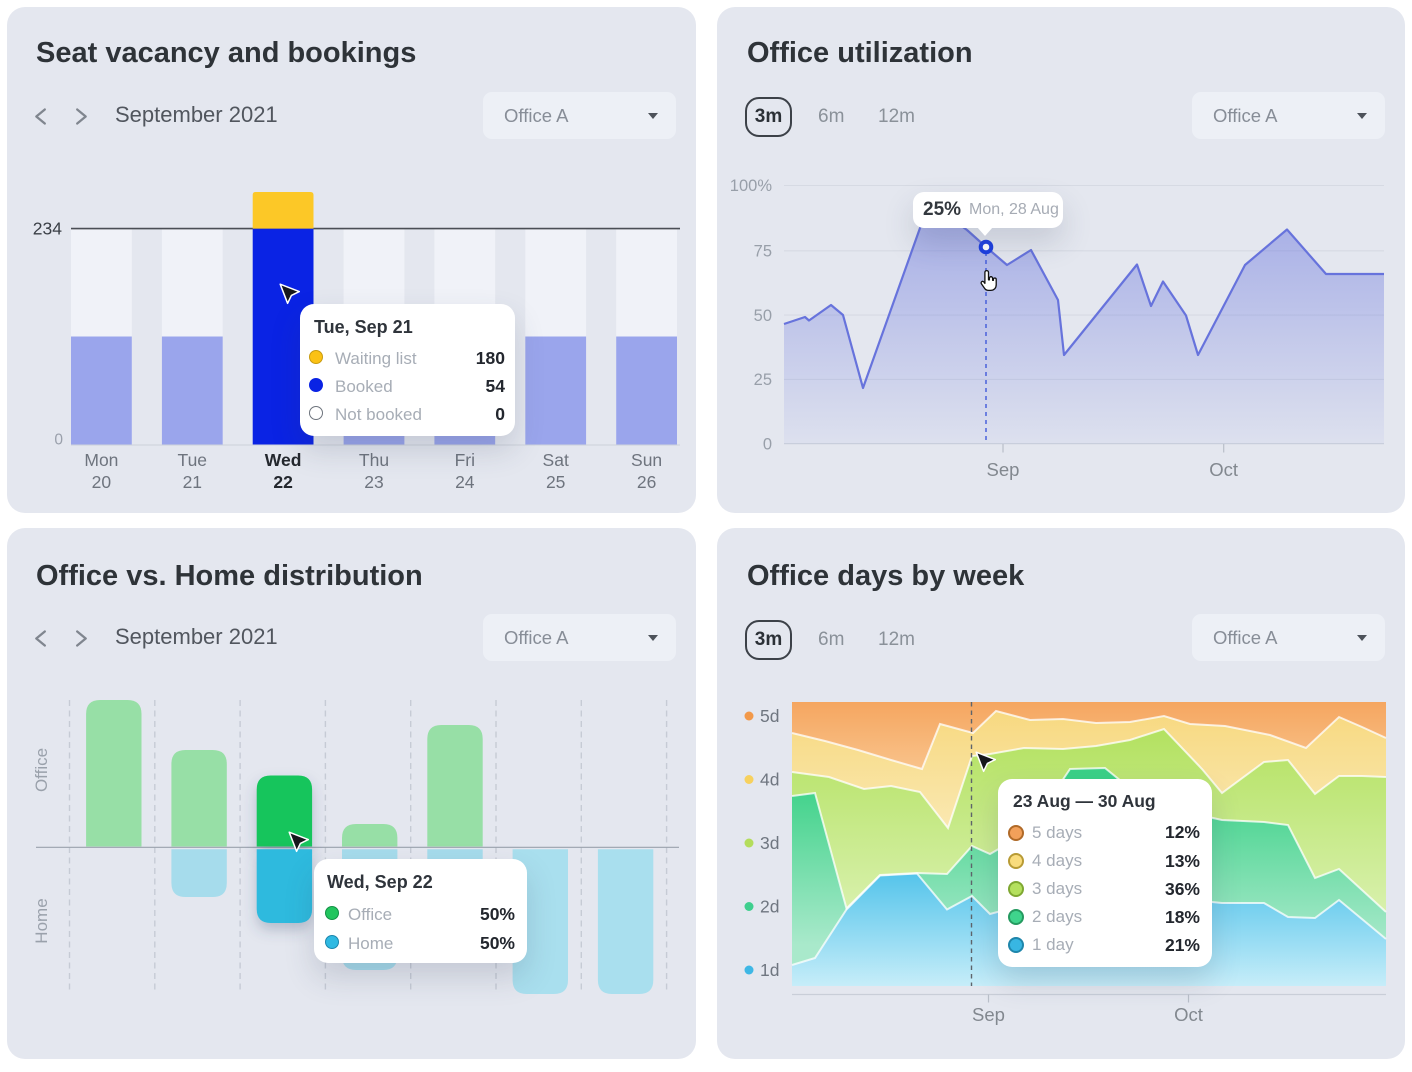 This screenshot has height=1072, width=1412. Describe the element at coordinates (41, 770) in the screenshot. I see `svg-text: Office` at that location.